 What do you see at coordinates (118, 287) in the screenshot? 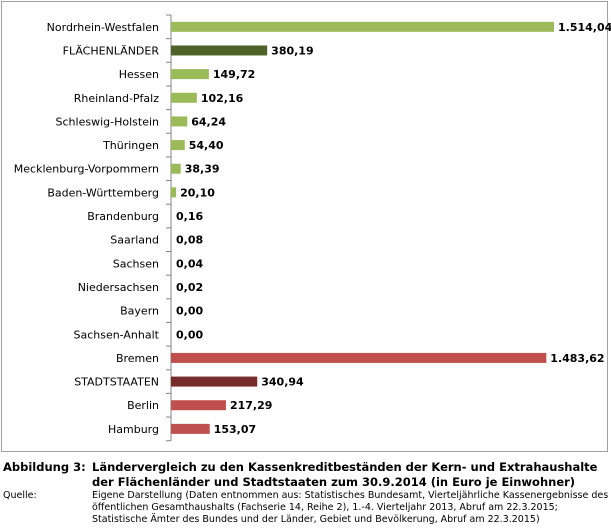
I see `category-label: Niedersachsen` at bounding box center [118, 287].